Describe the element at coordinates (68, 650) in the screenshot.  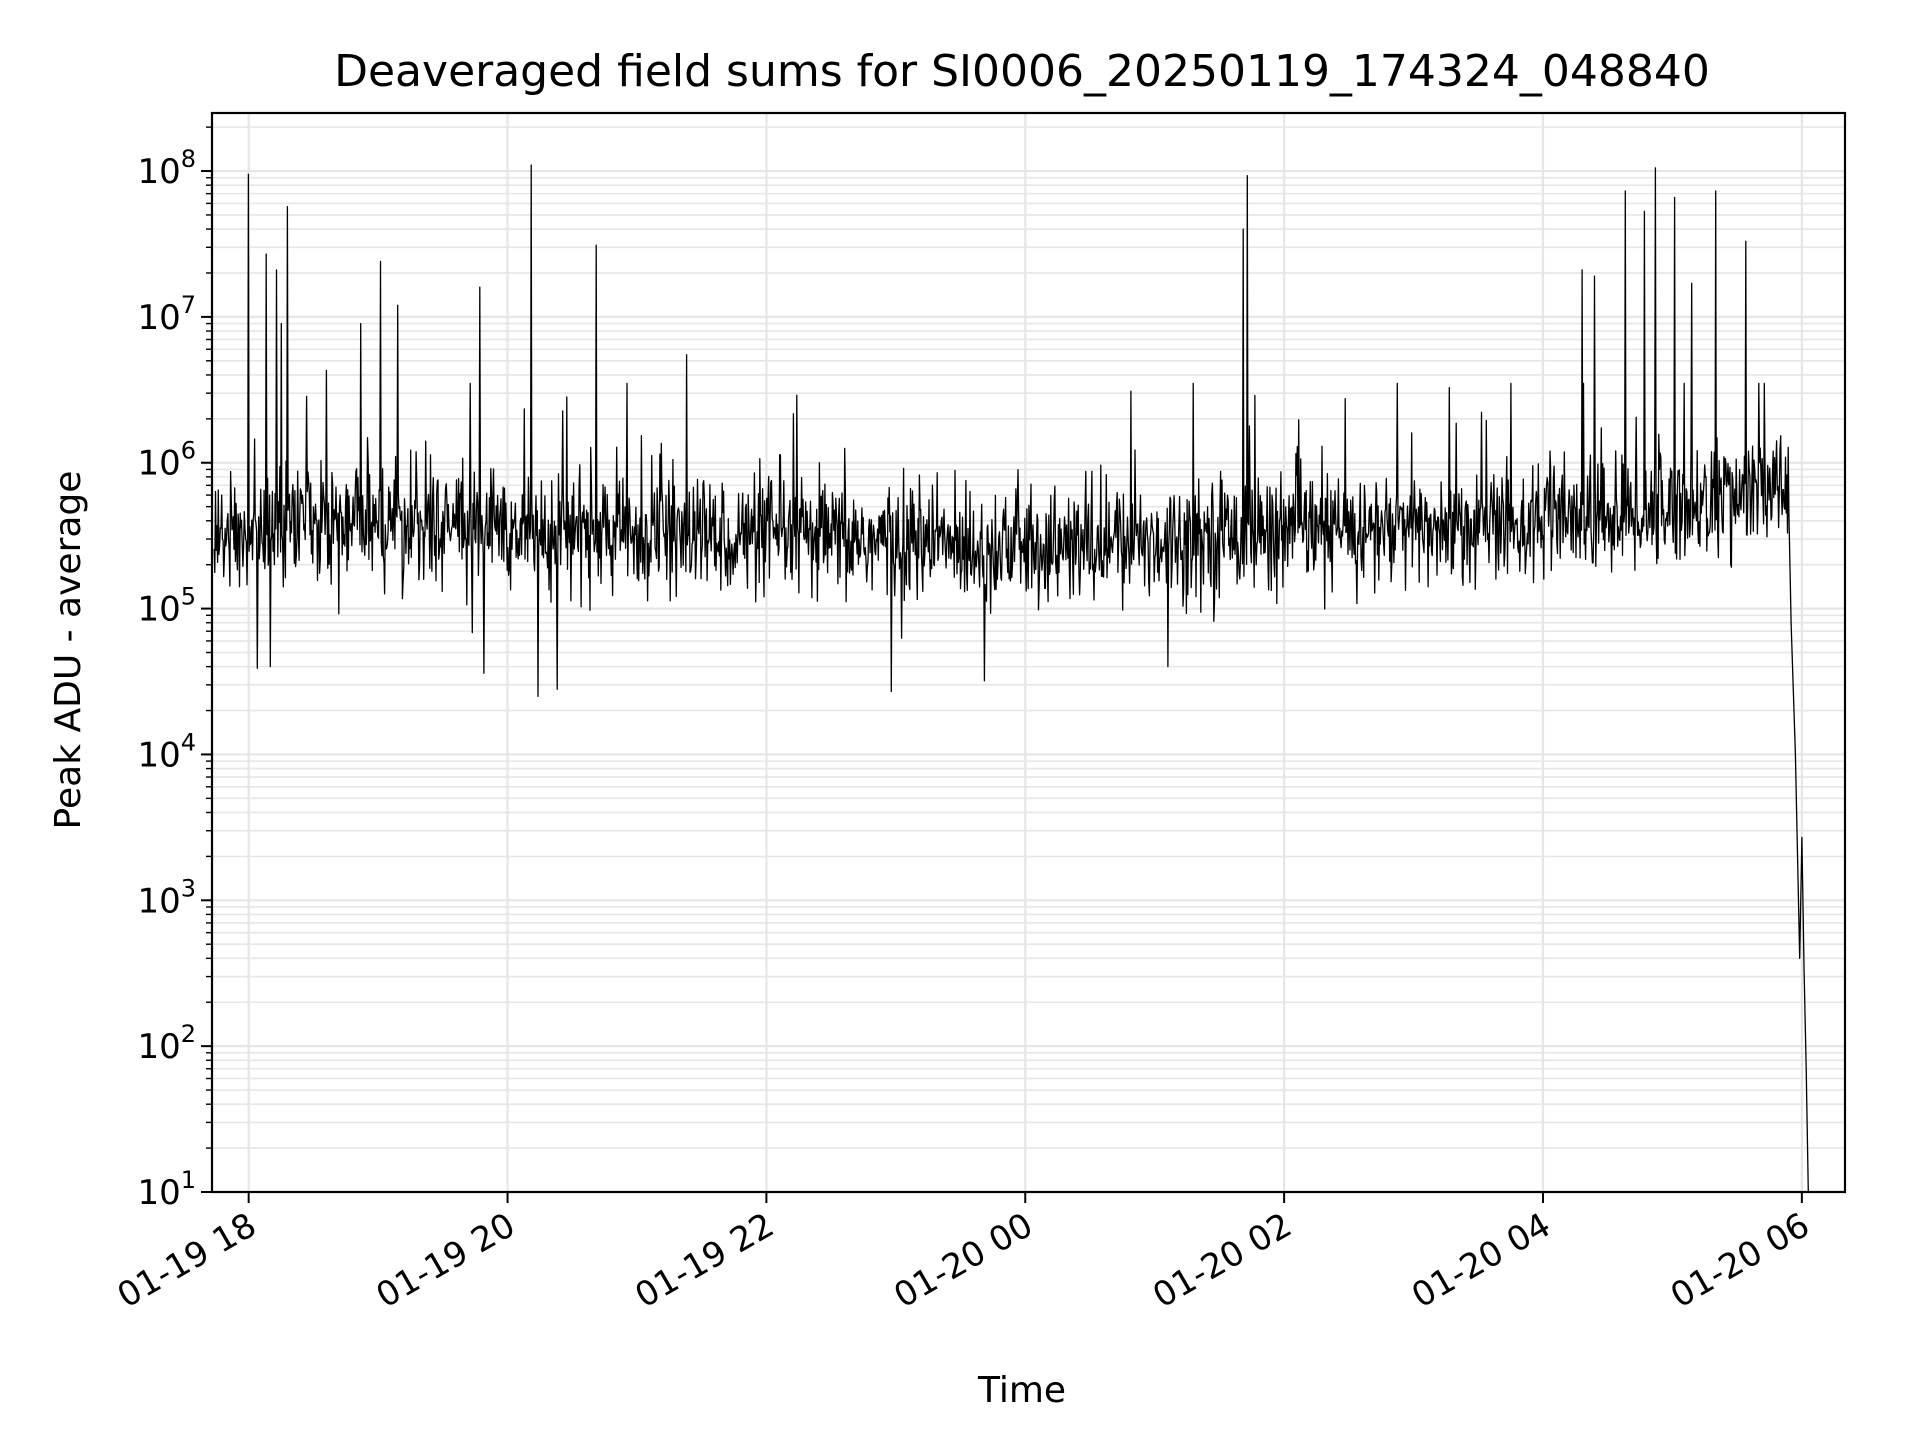
I see `y-axis-label: Peak ADU - average` at that location.